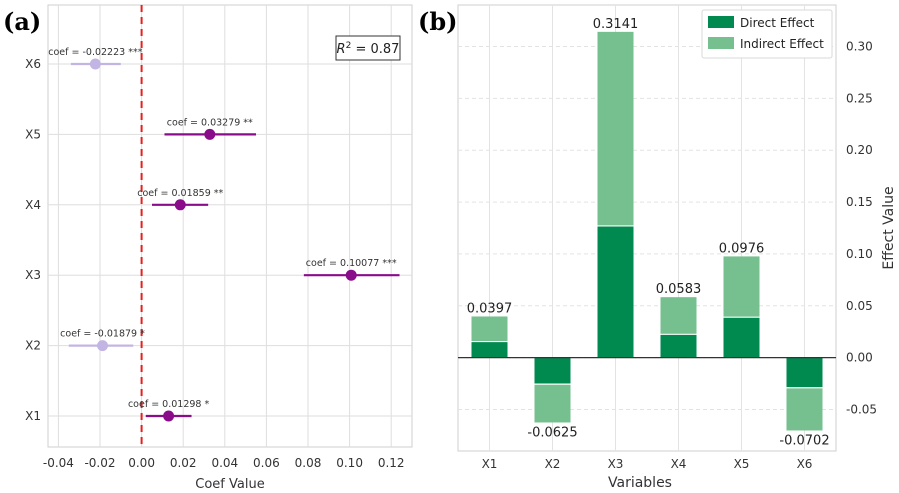 This screenshot has height=493, width=899. Describe the element at coordinates (266, 463) in the screenshot. I see `x-tick-label: 0.06` at that location.